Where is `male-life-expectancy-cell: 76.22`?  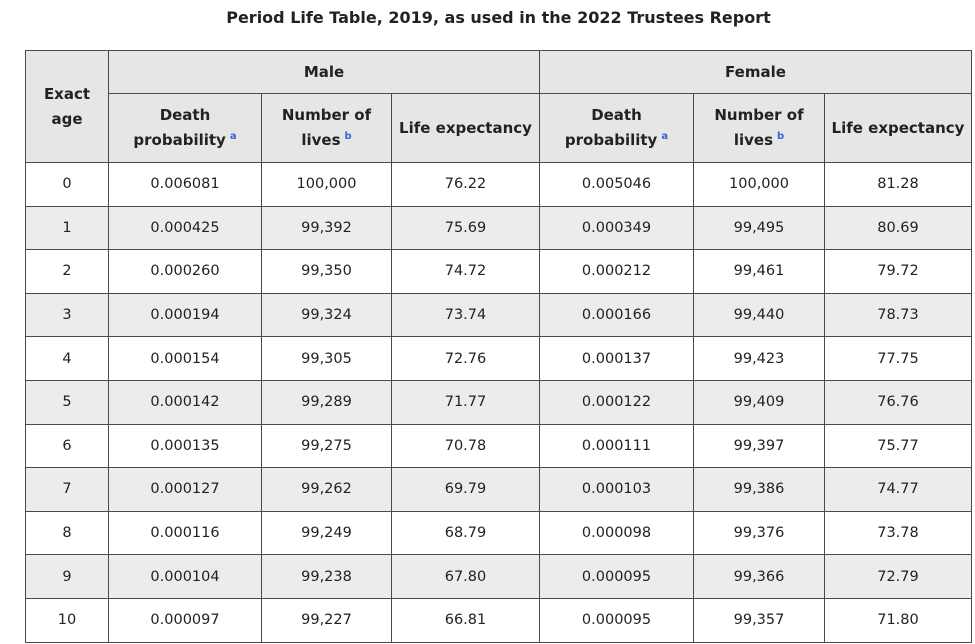 male-life-expectancy-cell: 76.22 is located at coordinates (465, 184).